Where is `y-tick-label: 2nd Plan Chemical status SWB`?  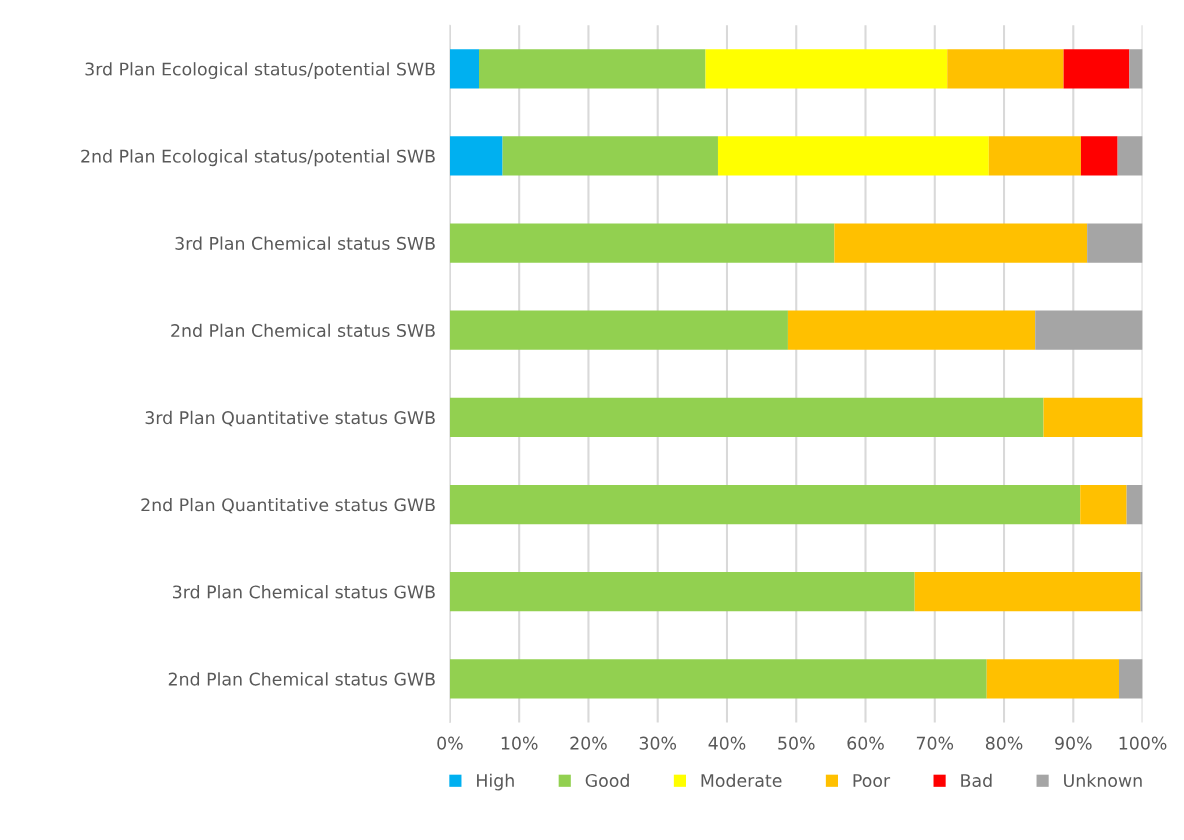 y-tick-label: 2nd Plan Chemical status SWB is located at coordinates (303, 330).